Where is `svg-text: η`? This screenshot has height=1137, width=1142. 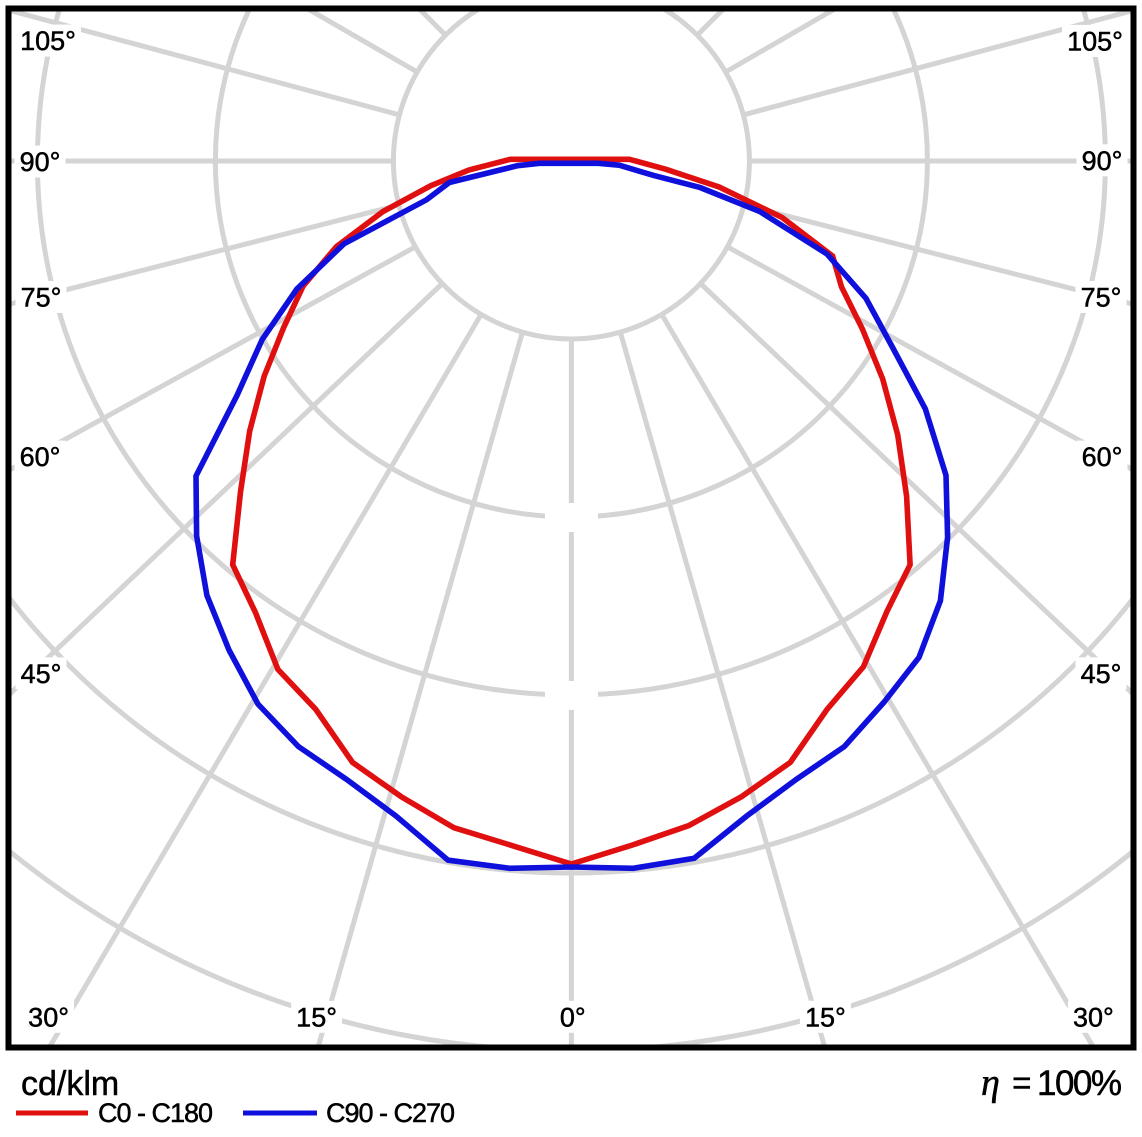 svg-text: η is located at coordinates (990, 1083).